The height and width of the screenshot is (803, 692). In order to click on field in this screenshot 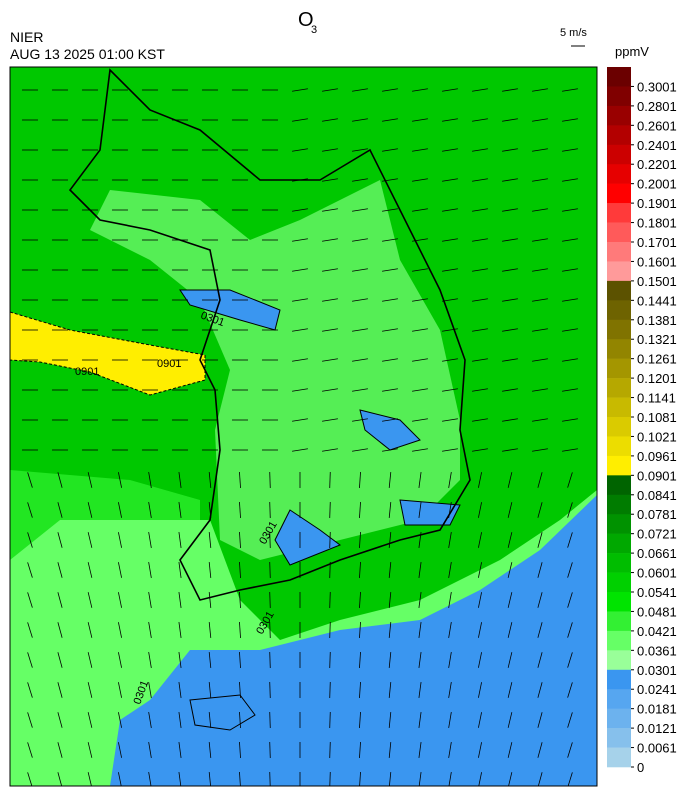, I will do `click(108, 353)`.